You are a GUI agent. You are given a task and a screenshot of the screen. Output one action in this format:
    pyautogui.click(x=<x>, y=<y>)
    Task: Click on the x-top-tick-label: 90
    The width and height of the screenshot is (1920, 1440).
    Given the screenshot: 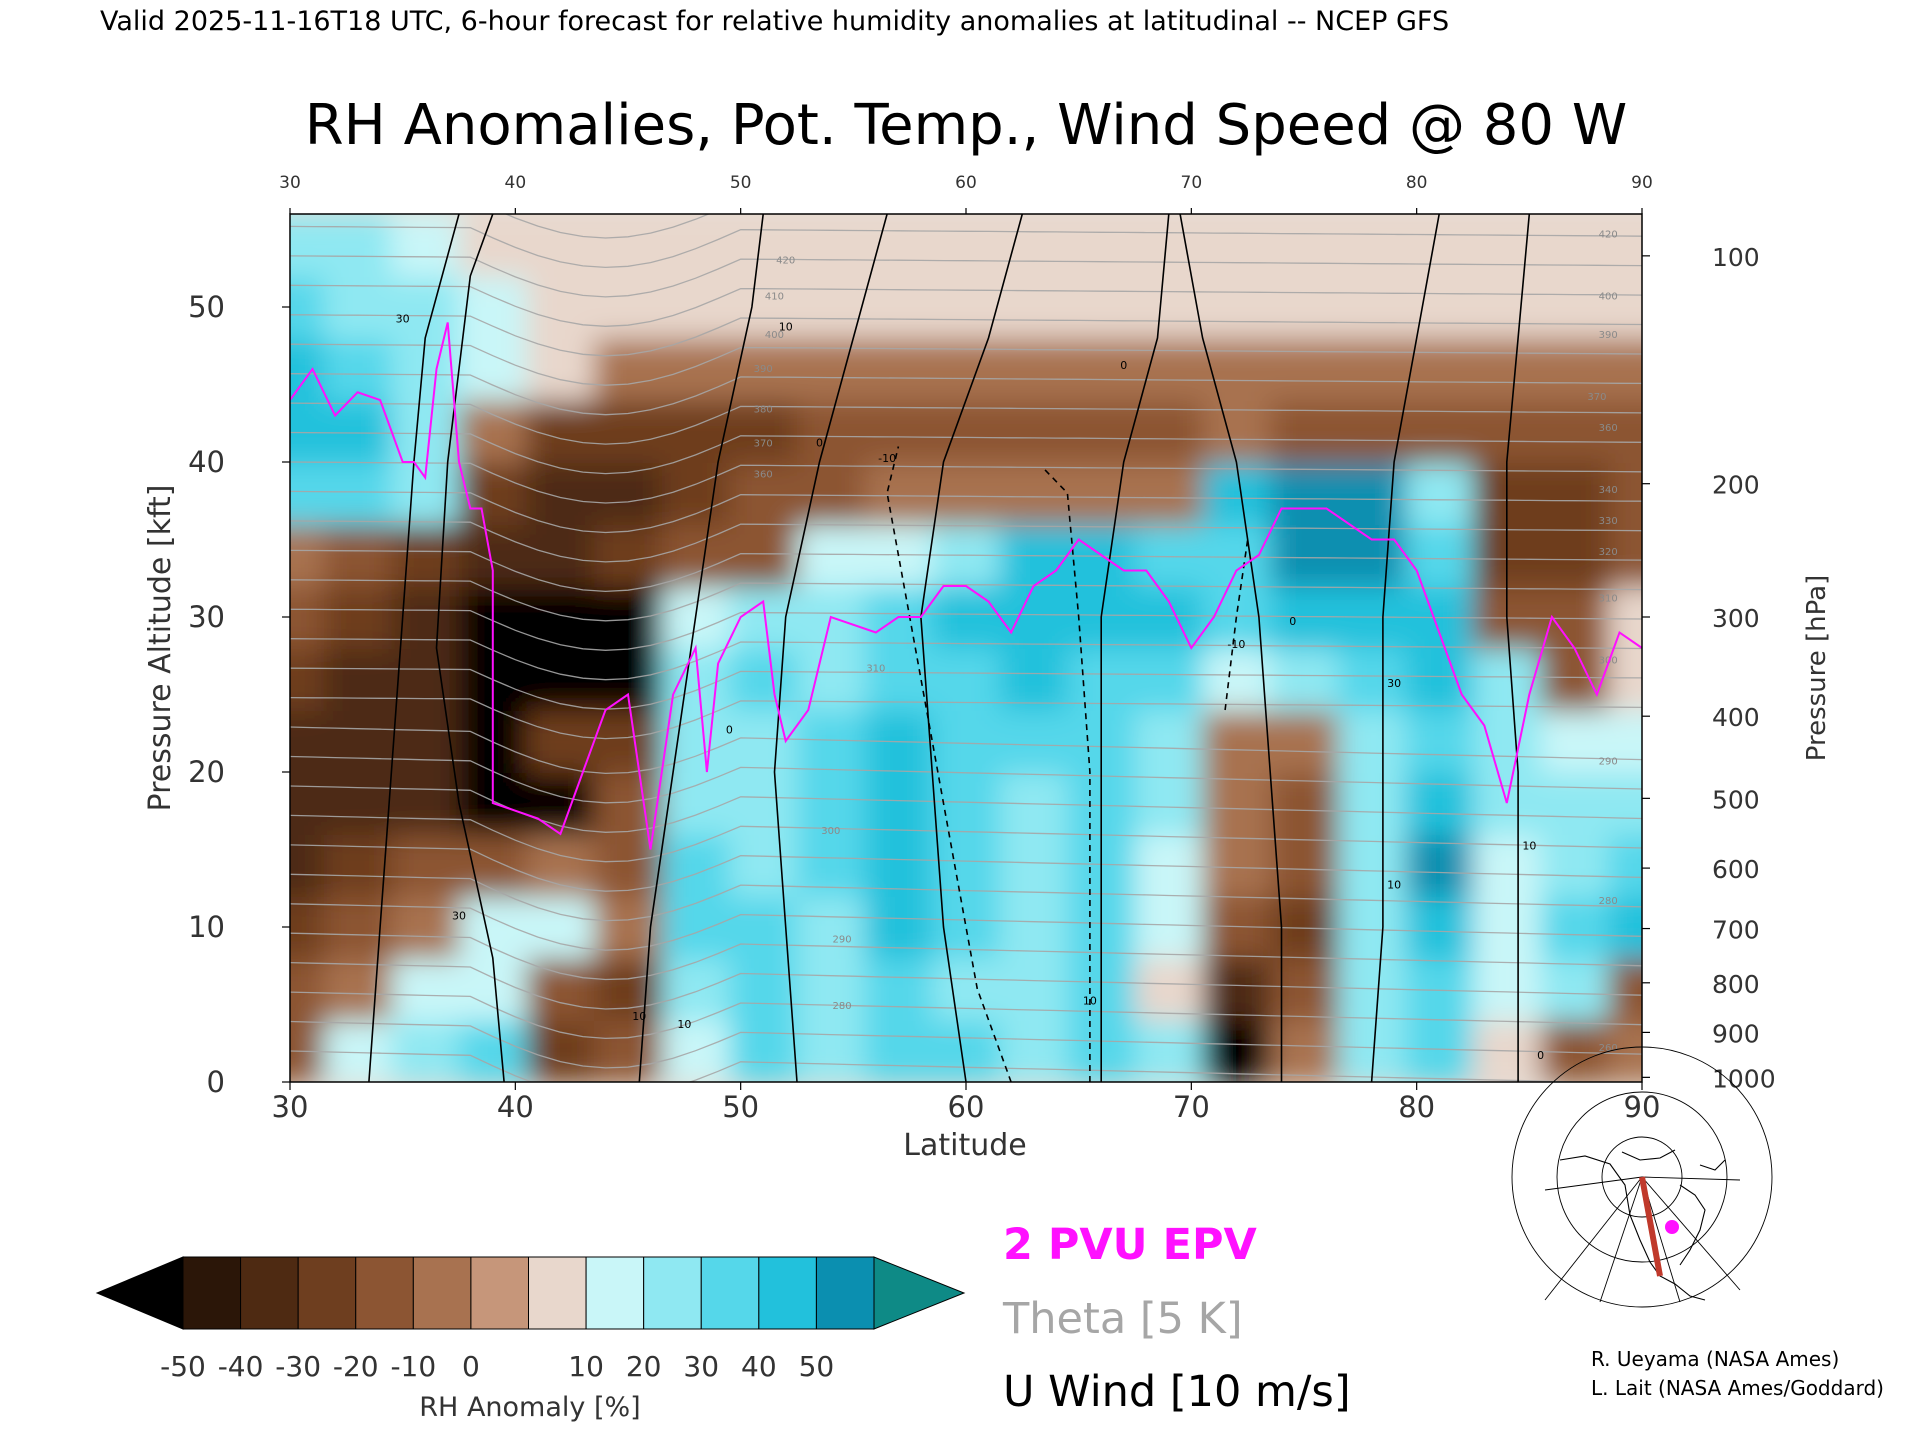 What is the action you would take?
    pyautogui.click(x=1642, y=183)
    